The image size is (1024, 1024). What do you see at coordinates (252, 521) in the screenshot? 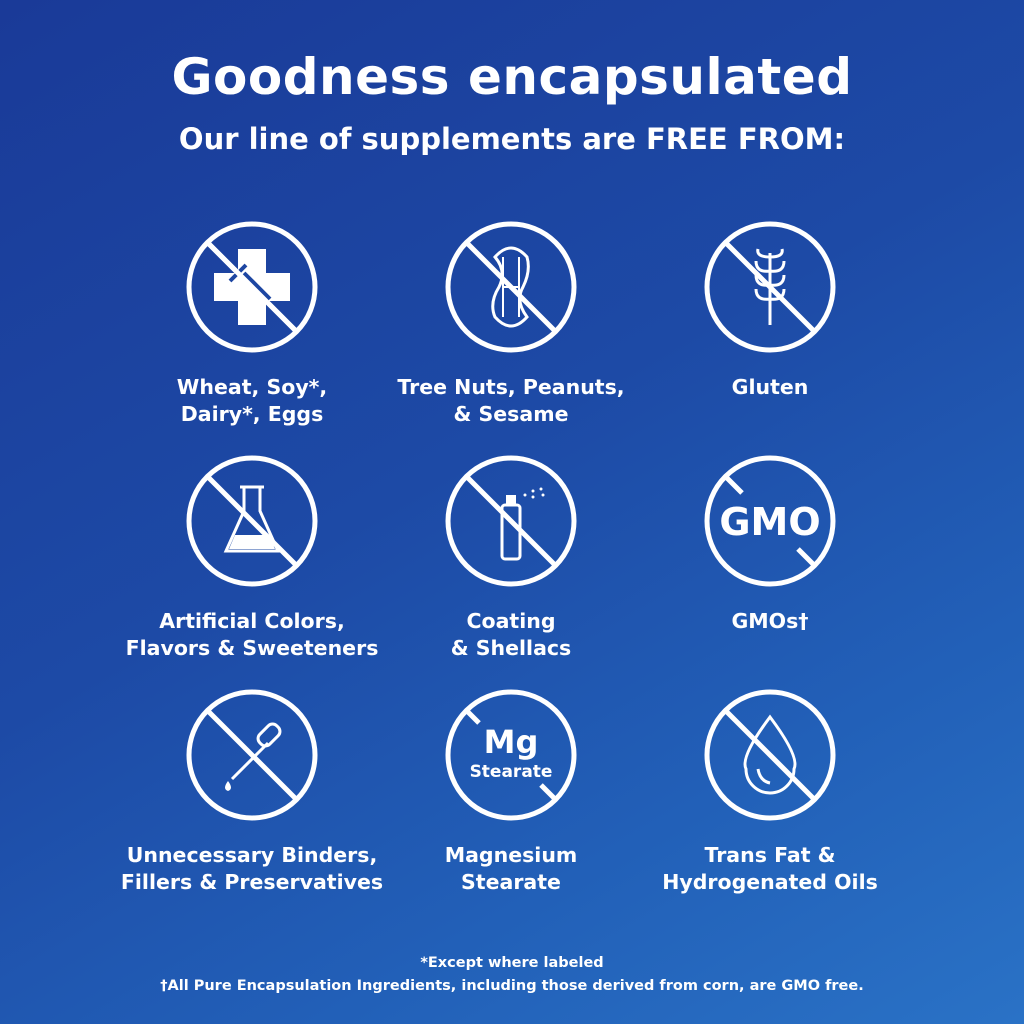
I see `flask-icon` at bounding box center [252, 521].